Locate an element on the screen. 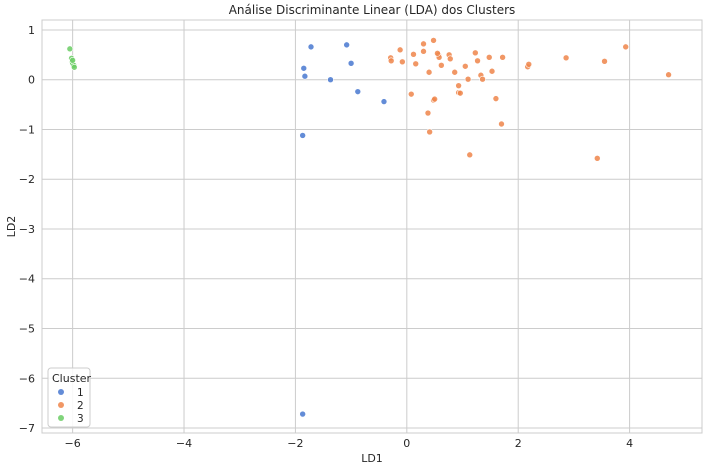  legend-title: Cluster is located at coordinates (72, 378).